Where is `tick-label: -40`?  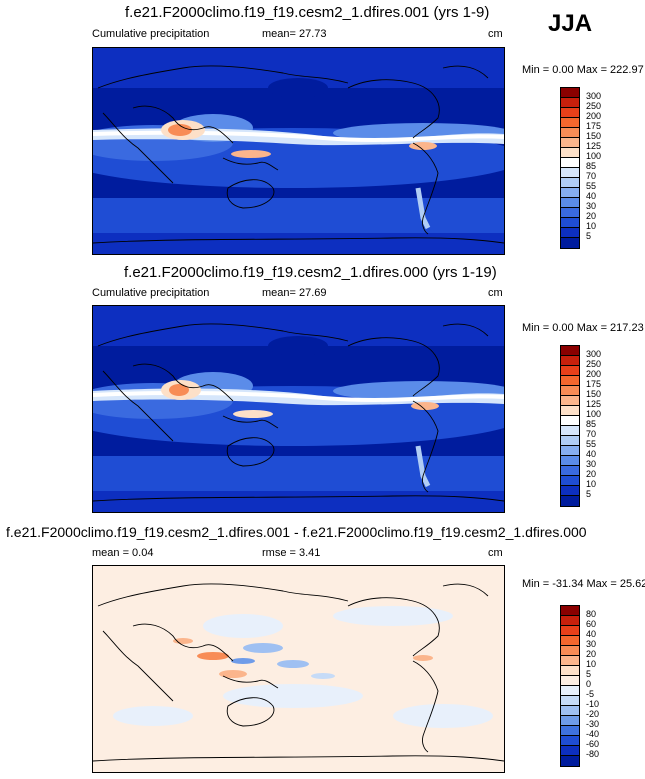
tick-label: -40 is located at coordinates (593, 734).